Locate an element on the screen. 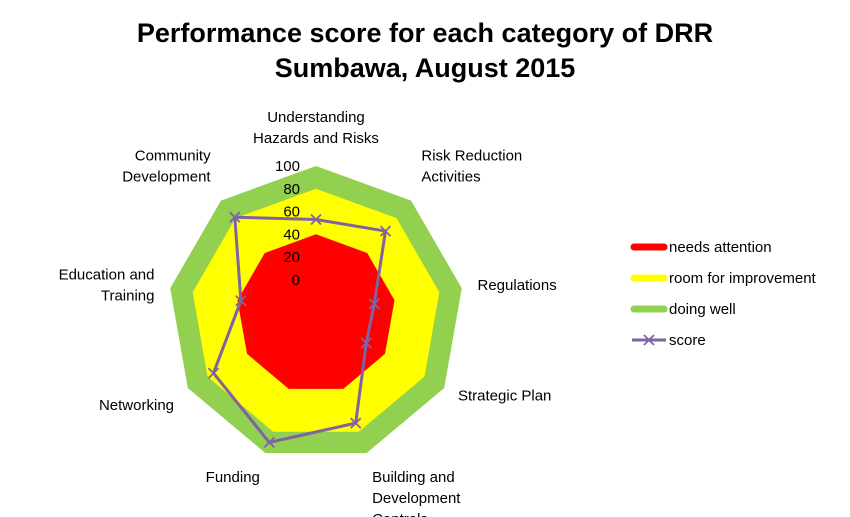 The width and height of the screenshot is (850, 517). legend-item: needs attention is located at coordinates (701, 247).